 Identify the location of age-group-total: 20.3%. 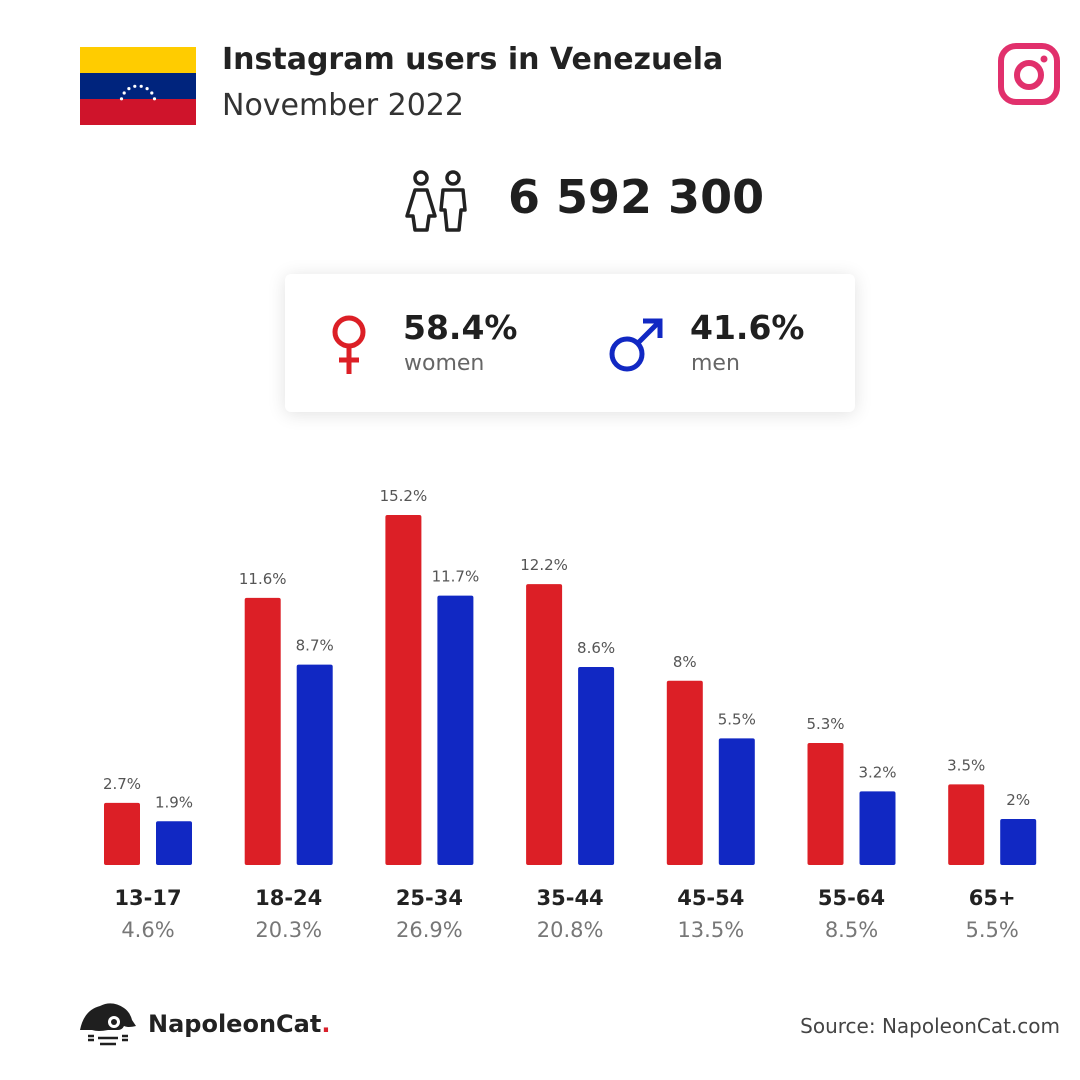
(288, 930).